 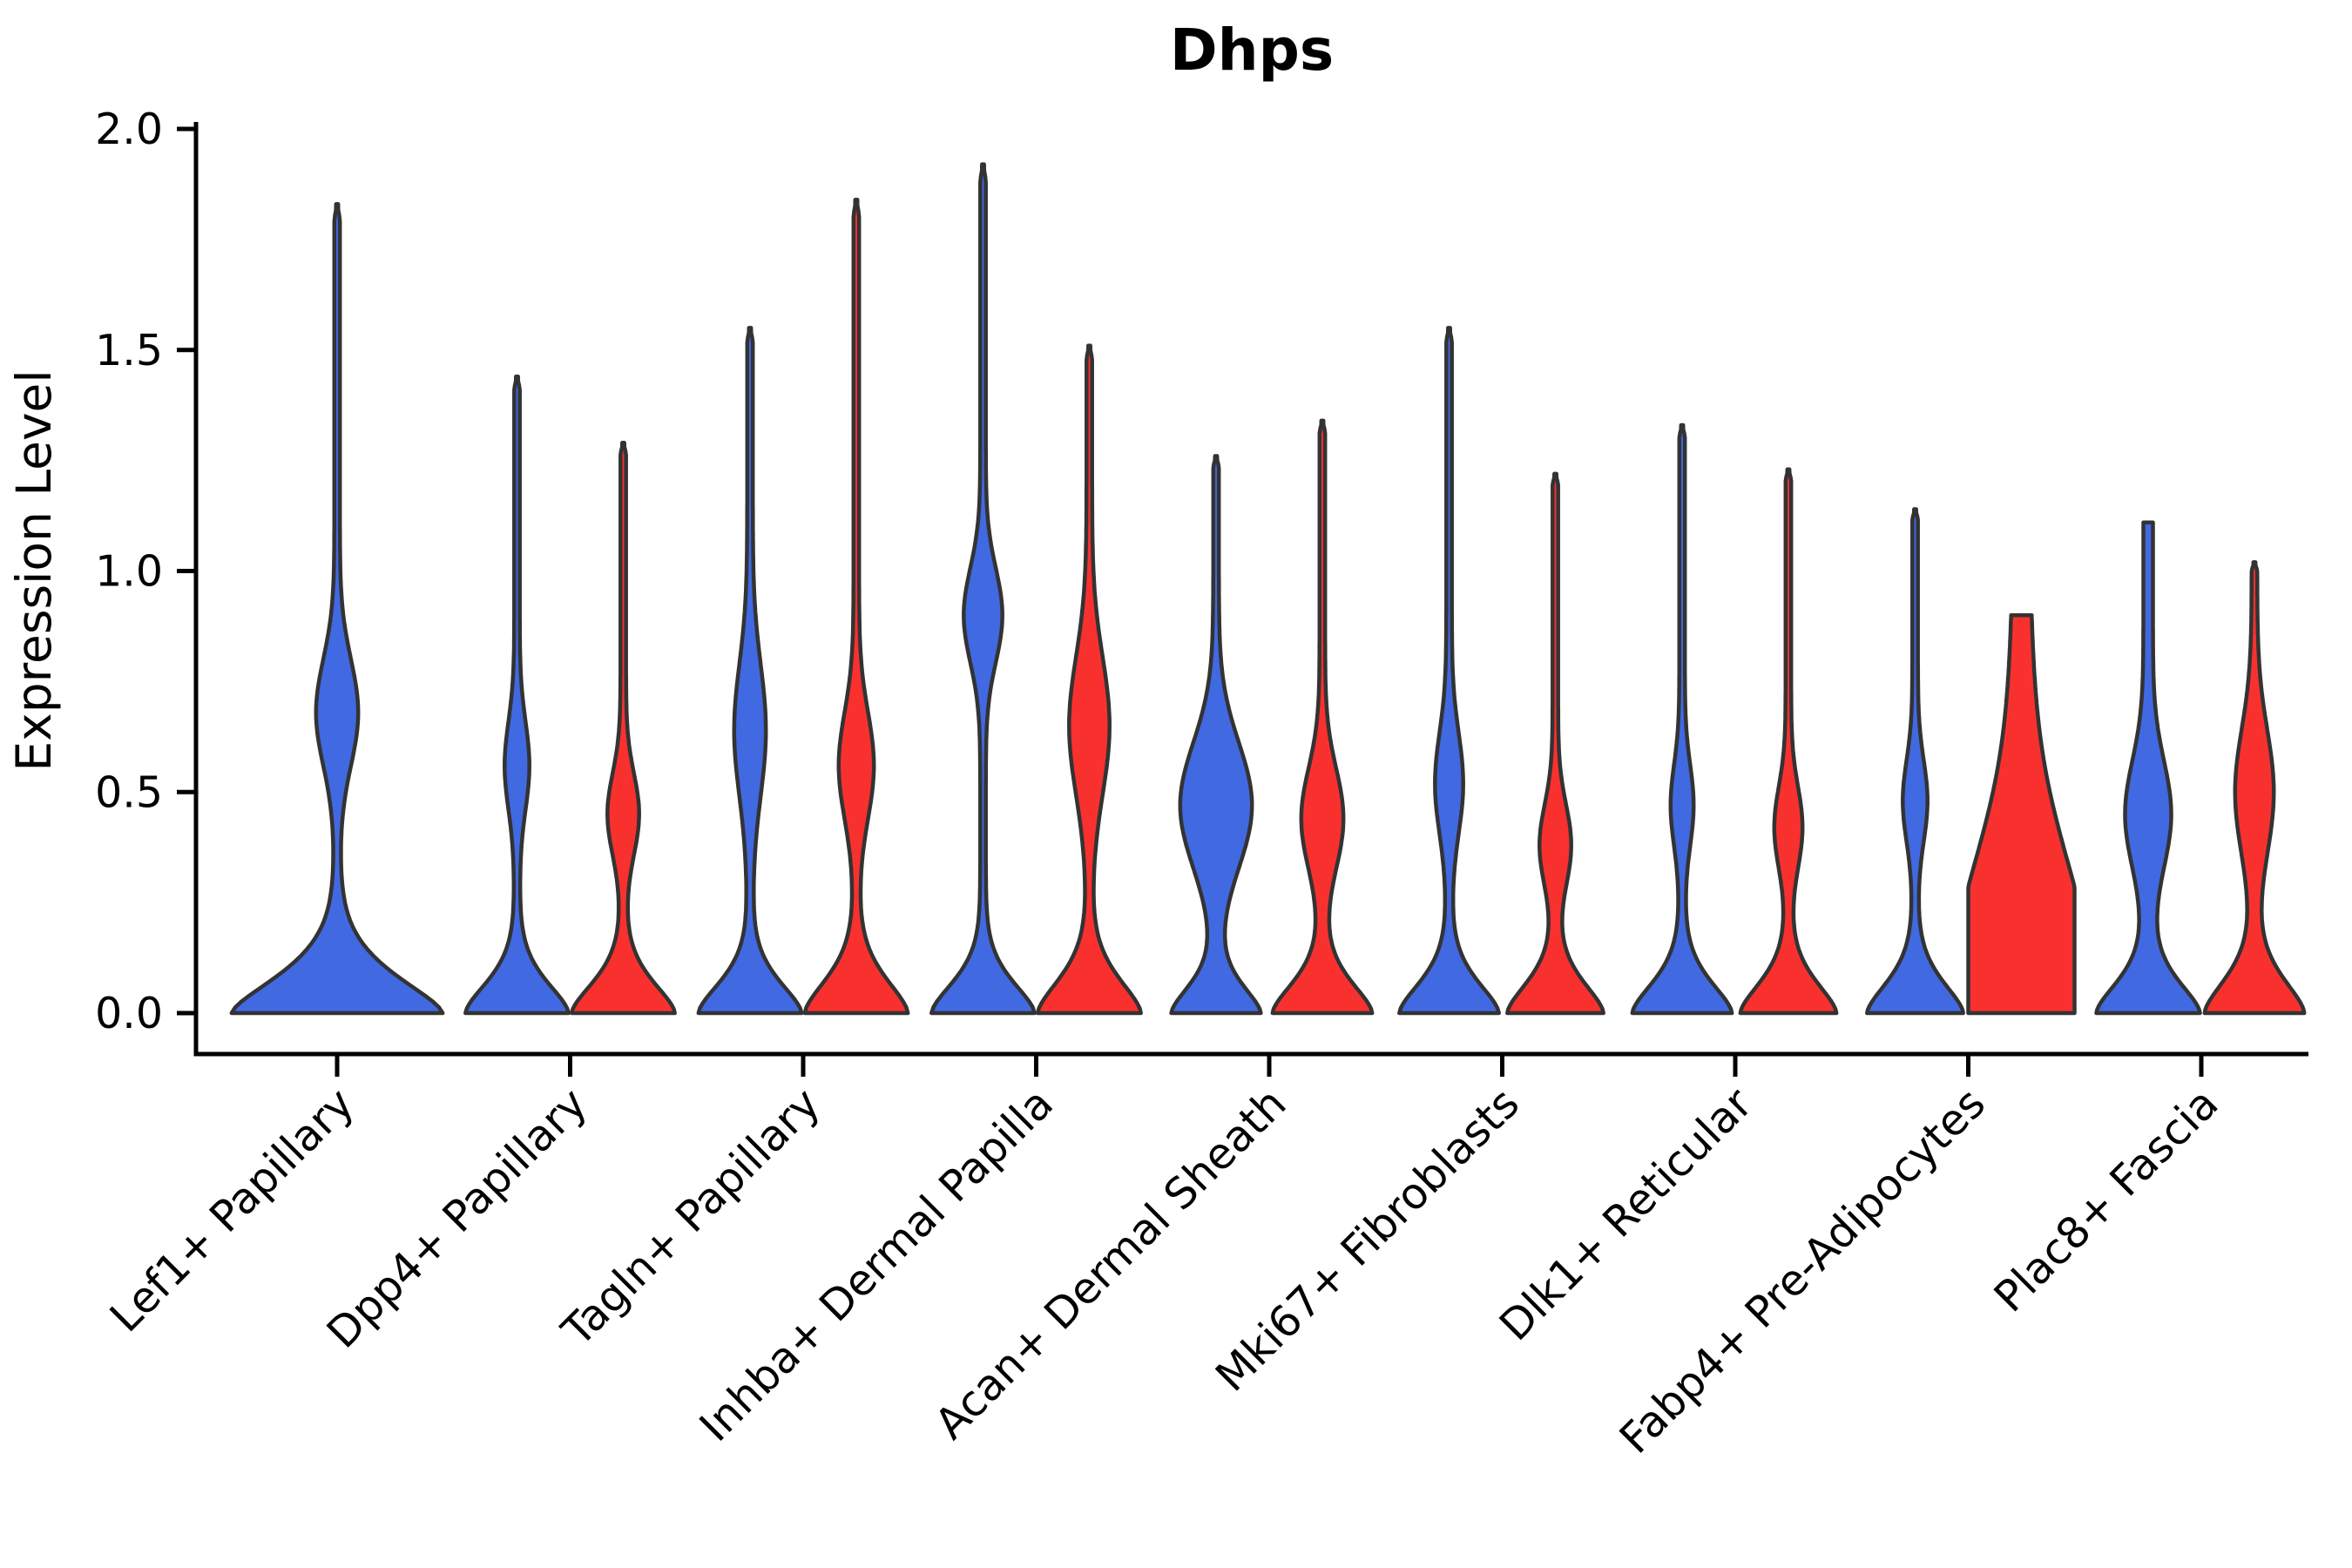 What do you see at coordinates (34, 570) in the screenshot?
I see `y-axis-title: Expression Level` at bounding box center [34, 570].